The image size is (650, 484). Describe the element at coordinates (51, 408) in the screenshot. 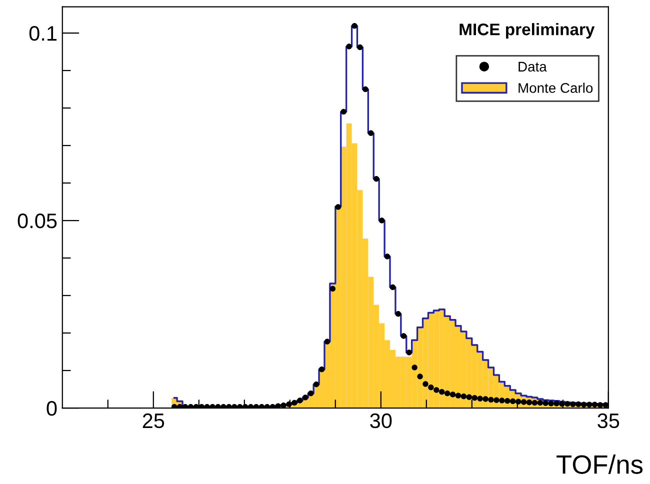

I see `y-tick-label: 0` at that location.